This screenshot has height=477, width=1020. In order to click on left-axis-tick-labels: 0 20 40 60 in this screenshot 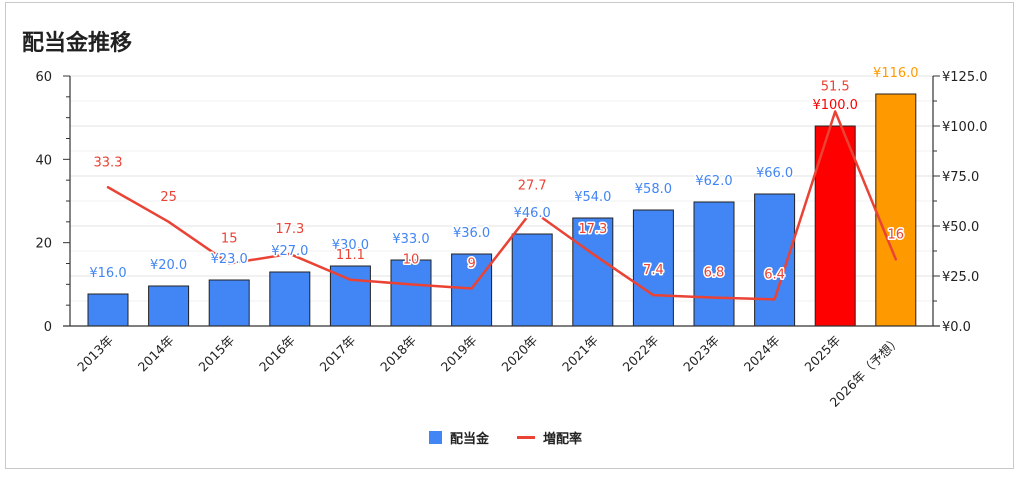, I will do `click(43, 202)`.